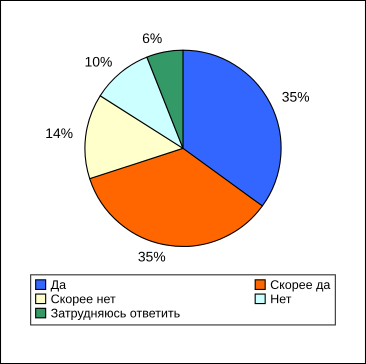 This screenshot has width=366, height=364. I want to click on data-label: 6%, so click(152, 38).